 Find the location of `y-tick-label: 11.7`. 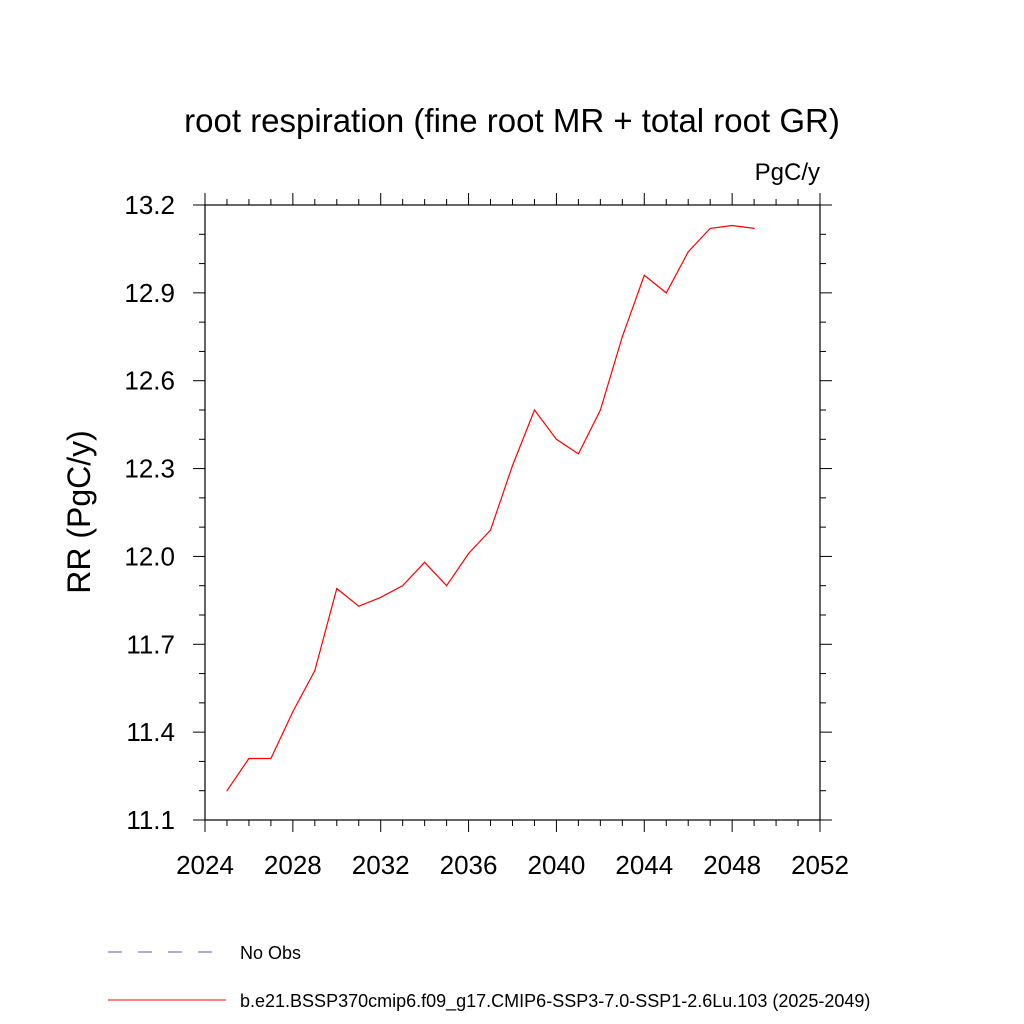

y-tick-label: 11.7 is located at coordinates (150, 644).